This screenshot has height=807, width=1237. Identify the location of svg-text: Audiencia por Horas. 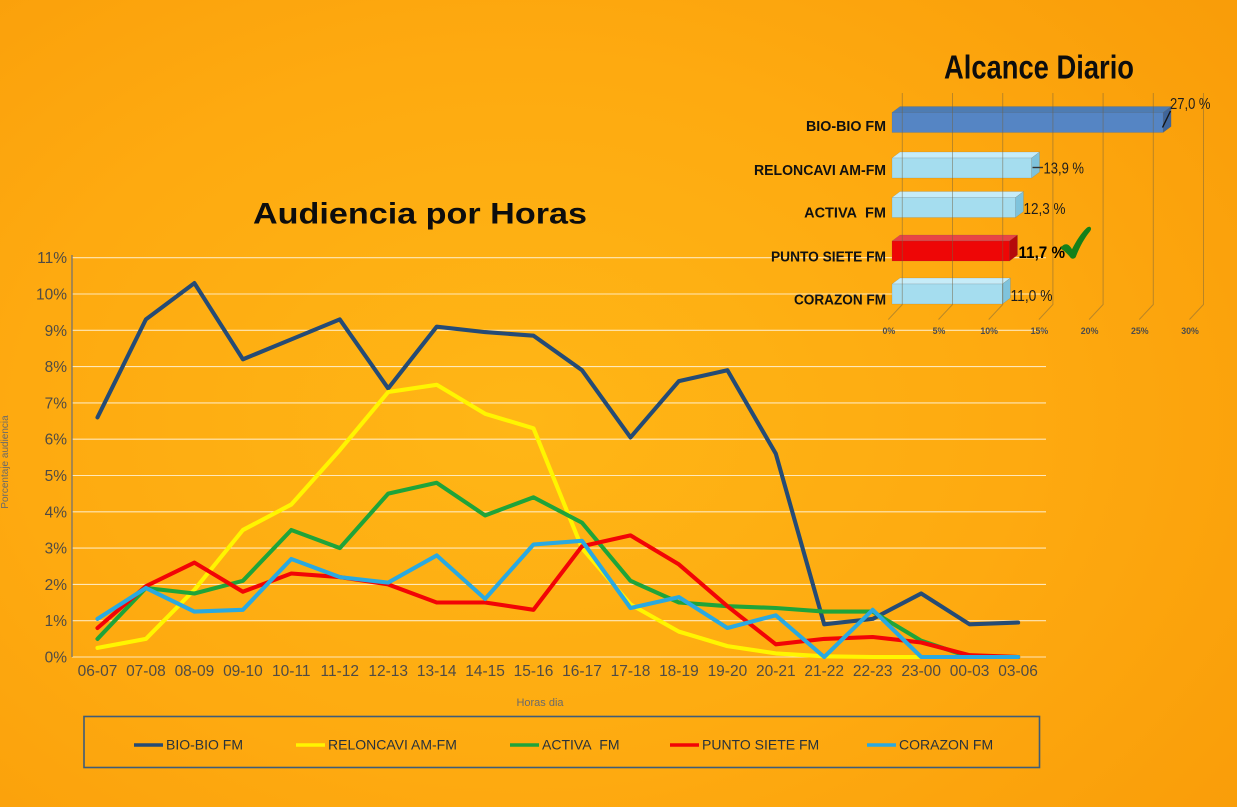
(420, 214).